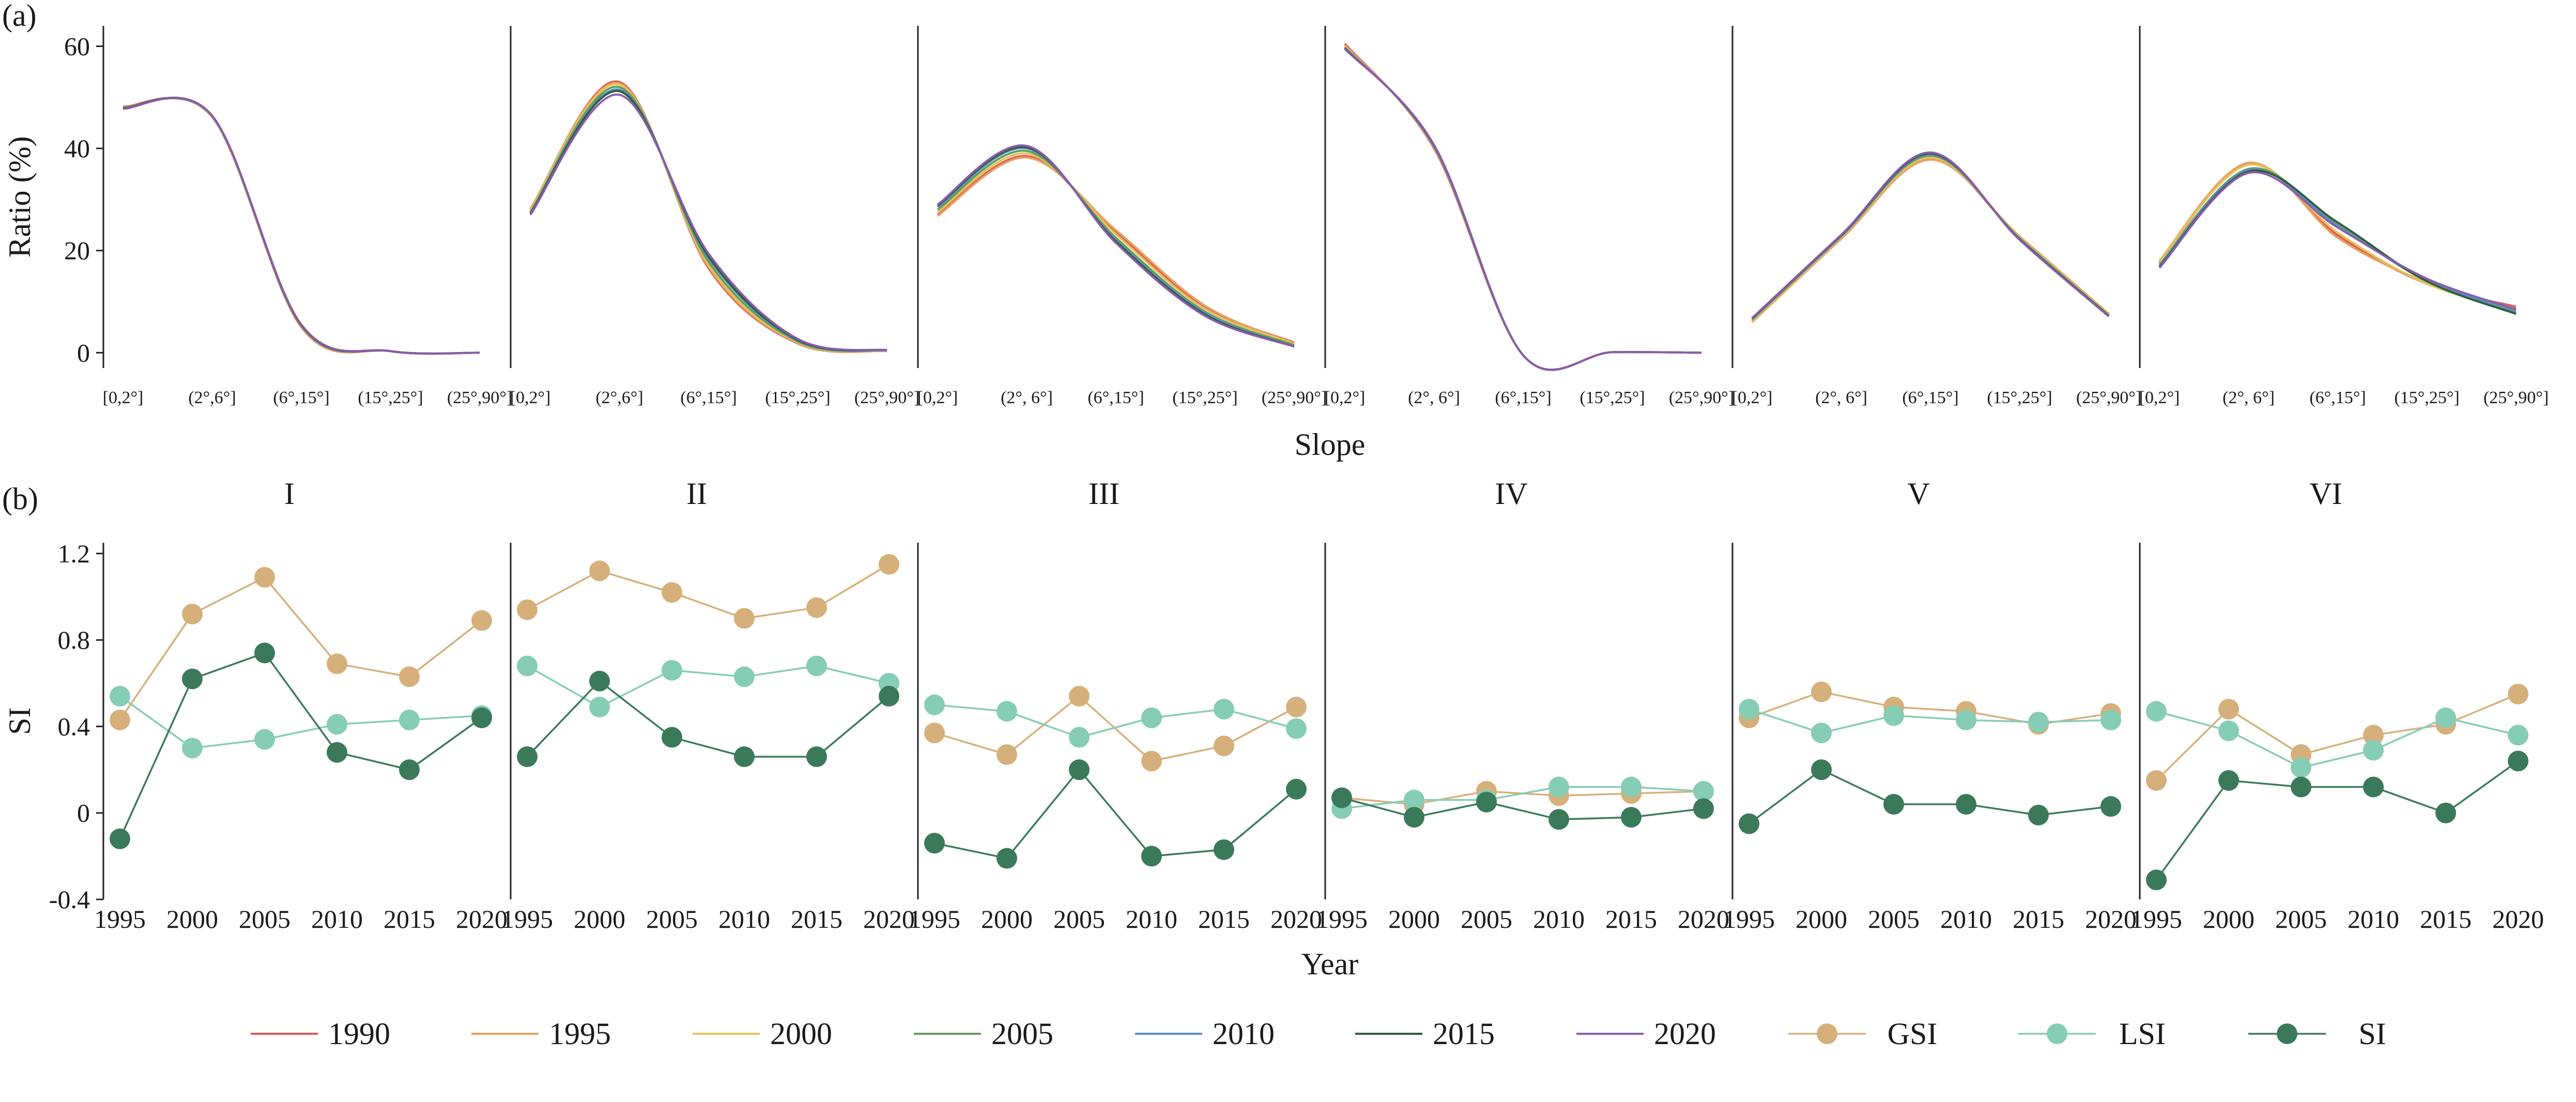 The image size is (2576, 1102). What do you see at coordinates (74, 640) in the screenshot?
I see `y-tick-label: 0.8` at bounding box center [74, 640].